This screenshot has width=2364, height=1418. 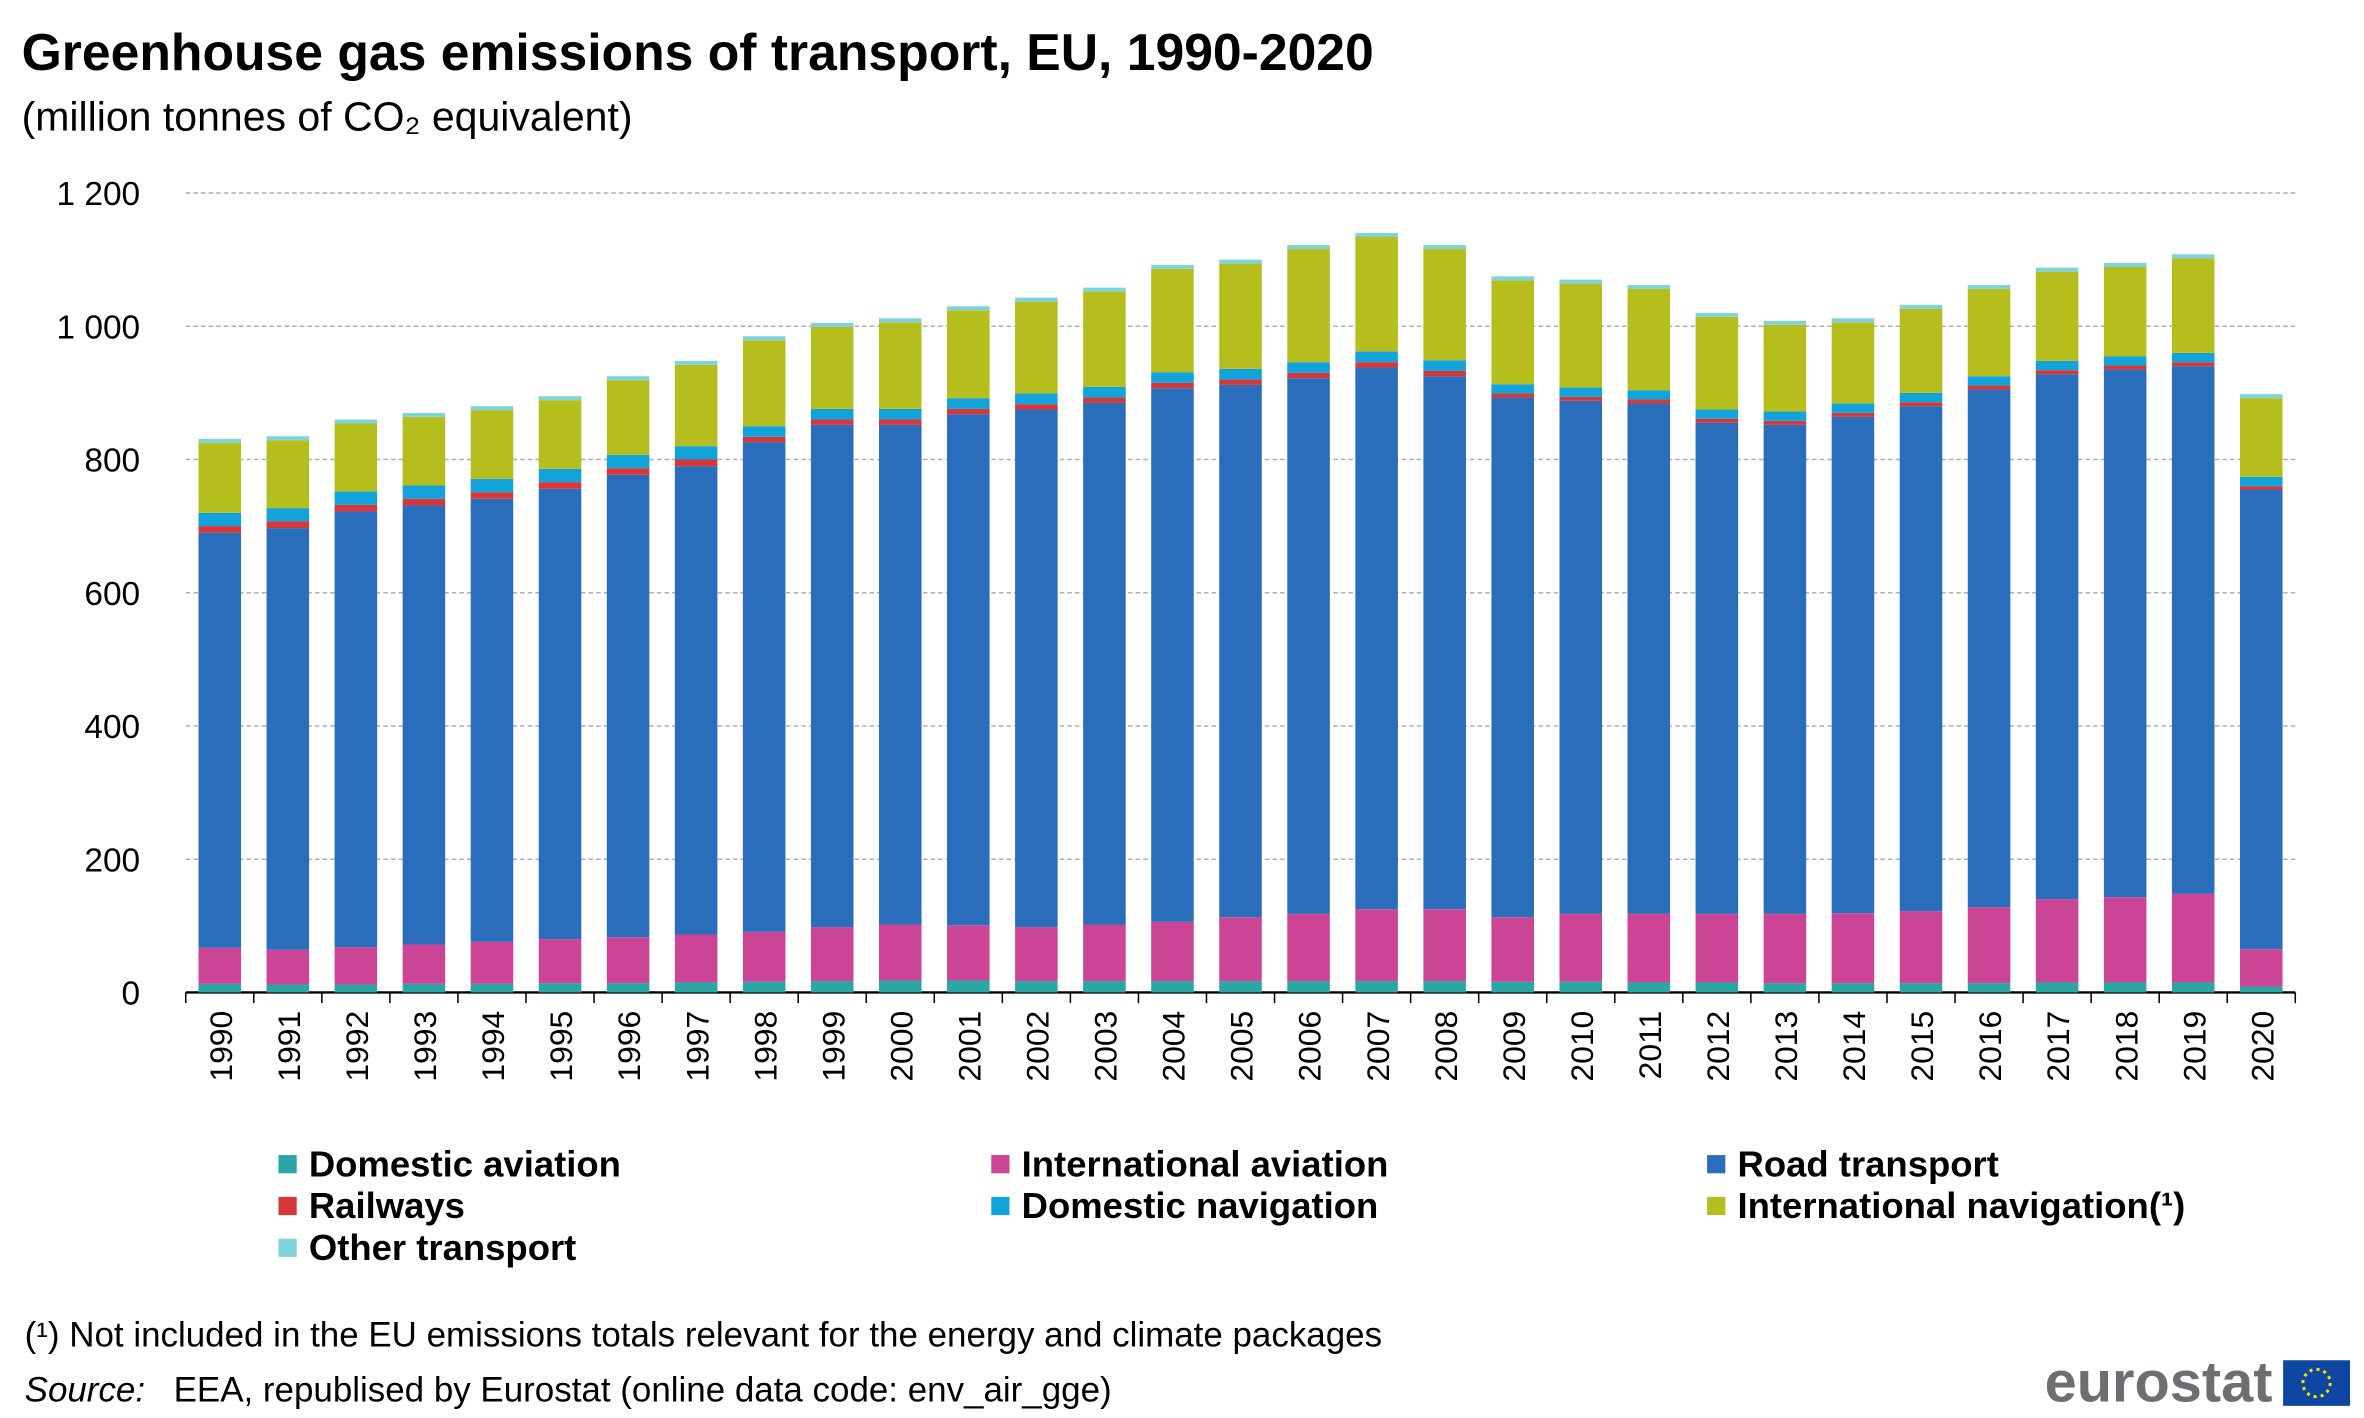 I want to click on y-tick-label: 1 000, so click(x=99, y=327).